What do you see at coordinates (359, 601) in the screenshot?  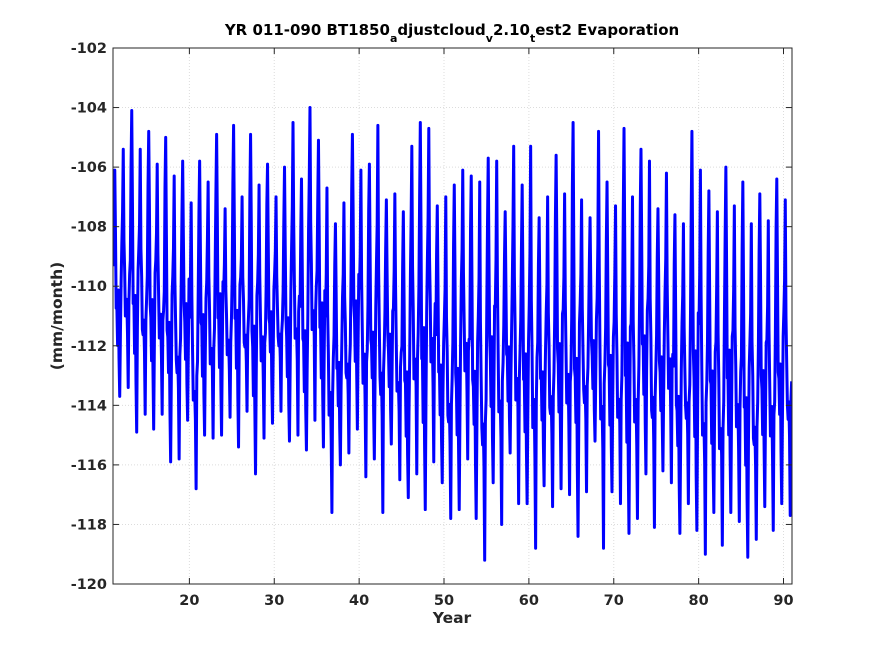 I see `x-tick-label: 40` at bounding box center [359, 601].